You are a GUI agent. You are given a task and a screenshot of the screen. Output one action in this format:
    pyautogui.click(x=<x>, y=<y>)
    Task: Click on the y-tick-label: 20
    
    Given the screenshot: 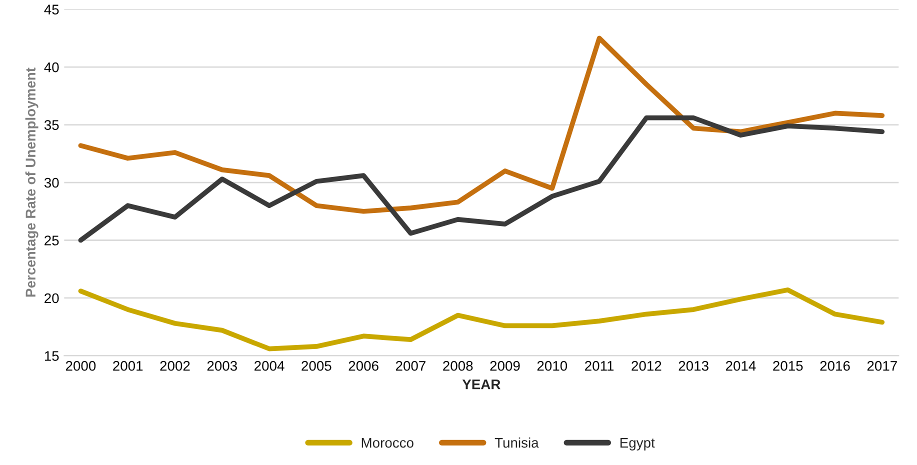 What is the action you would take?
    pyautogui.click(x=51, y=298)
    